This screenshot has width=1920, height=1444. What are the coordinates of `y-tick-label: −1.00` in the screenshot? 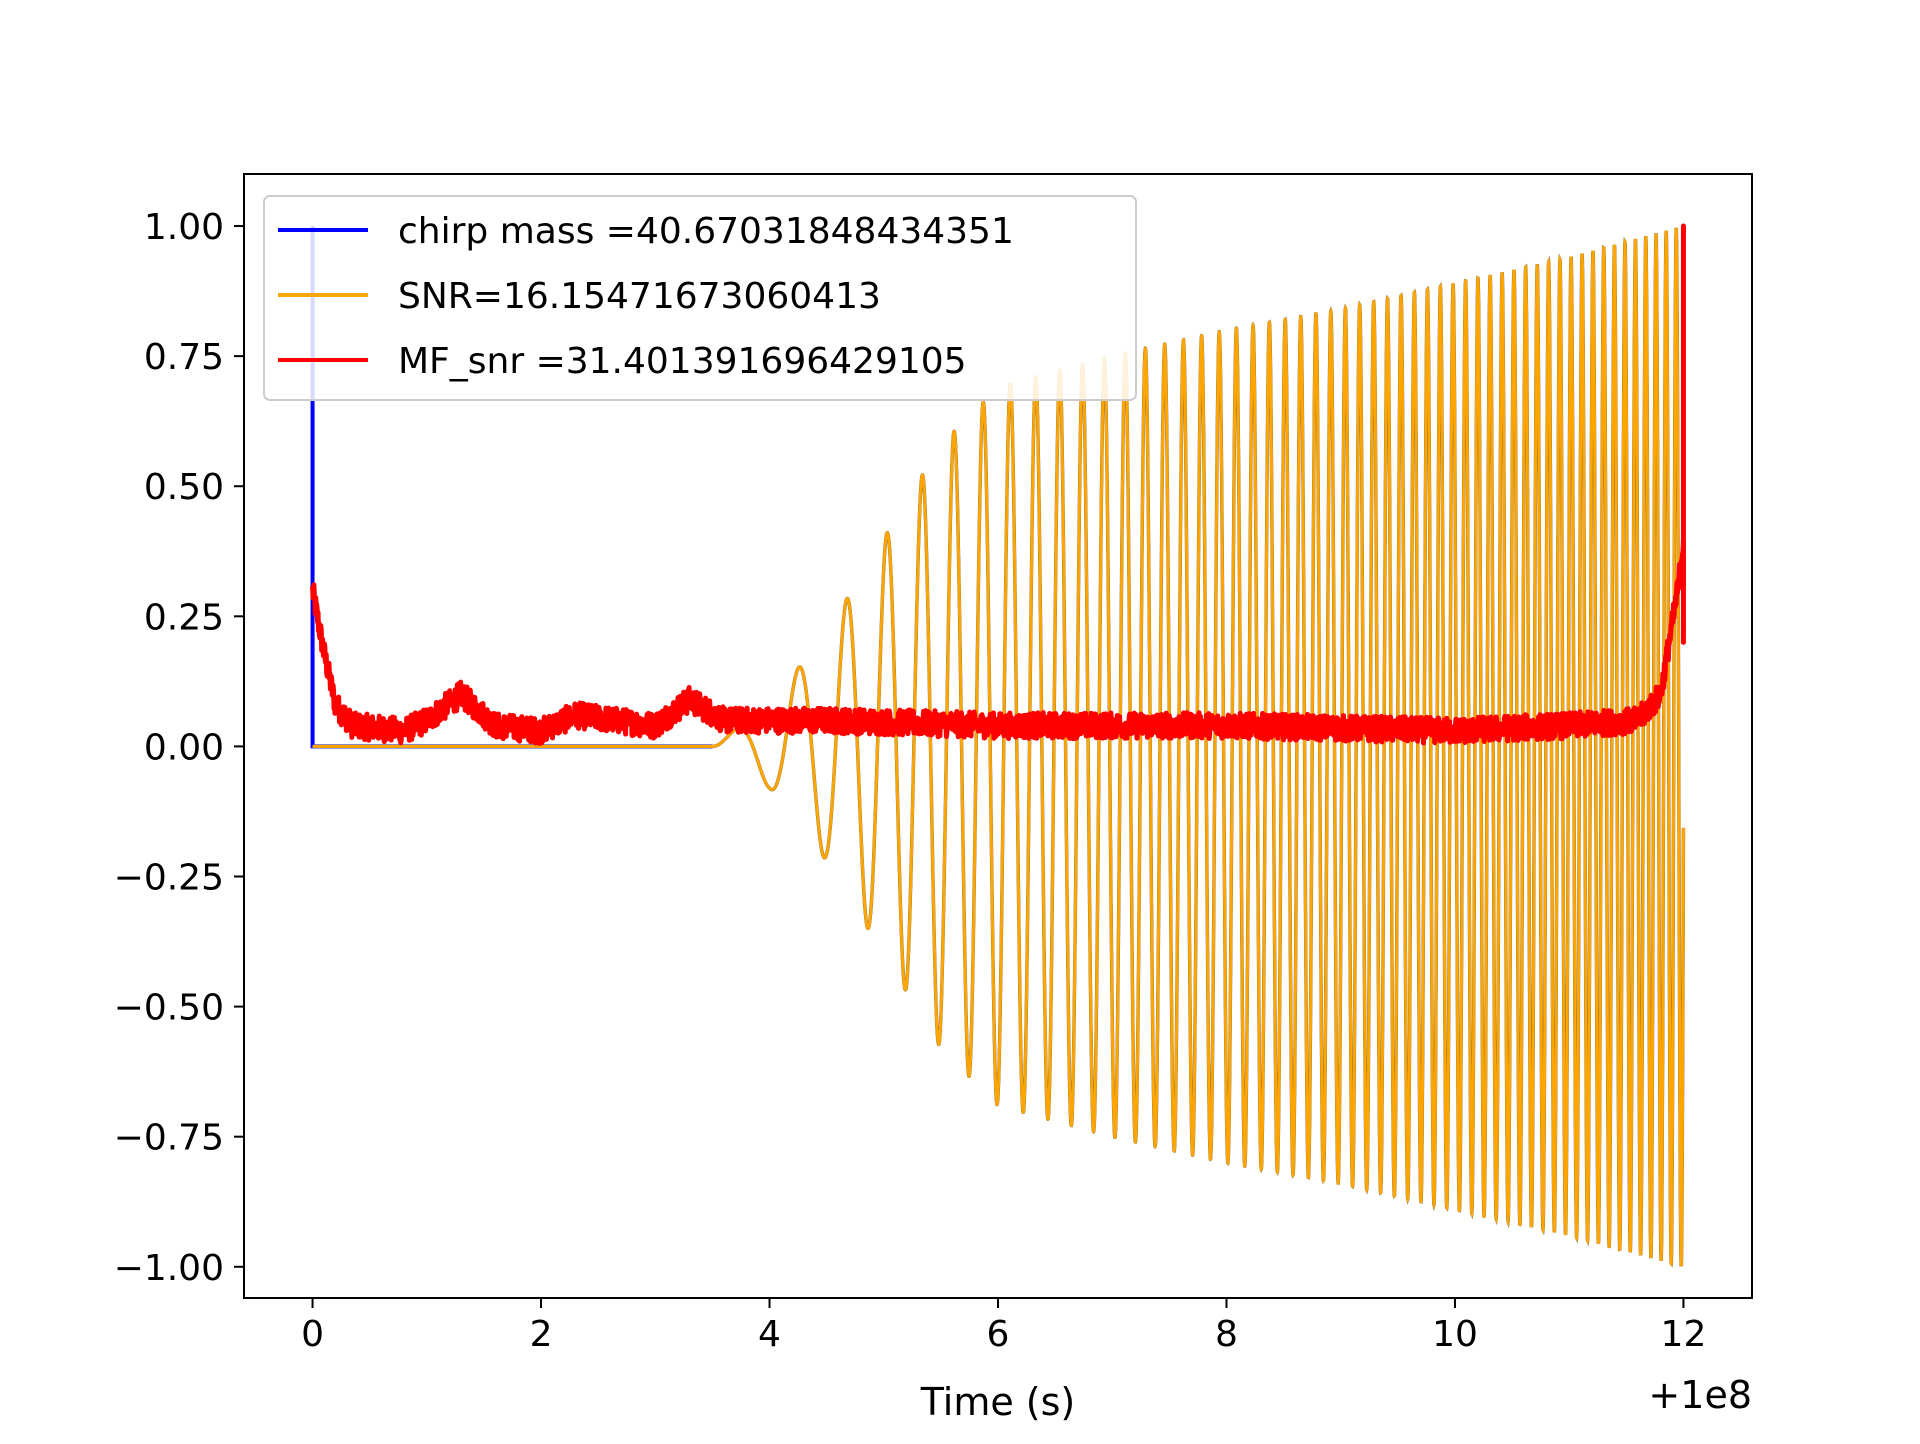 It's located at (169, 1268).